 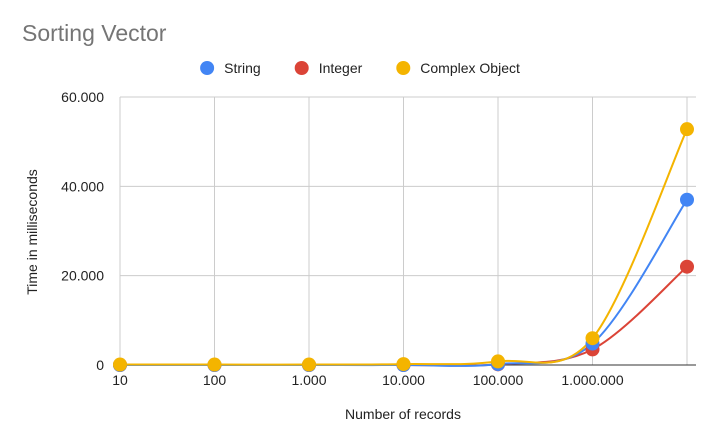 I want to click on legend-item-string: String, so click(x=230, y=68).